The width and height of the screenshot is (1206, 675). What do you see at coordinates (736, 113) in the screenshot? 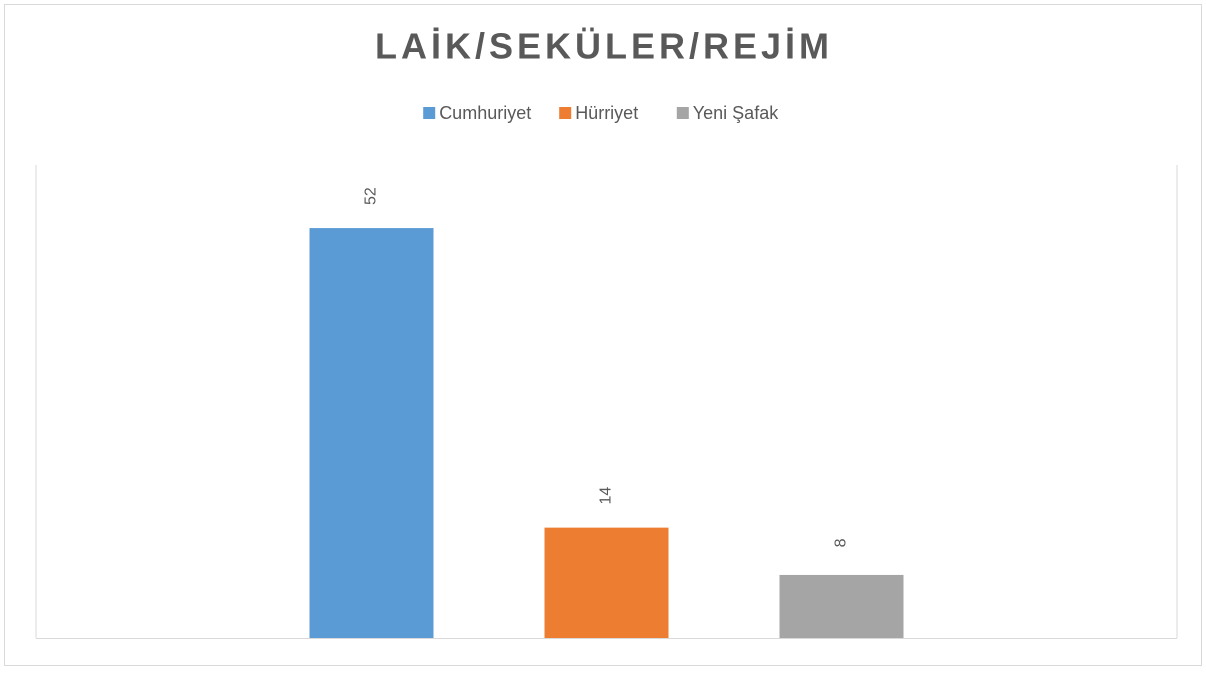
I see `legend-label: Yeni Şafak` at bounding box center [736, 113].